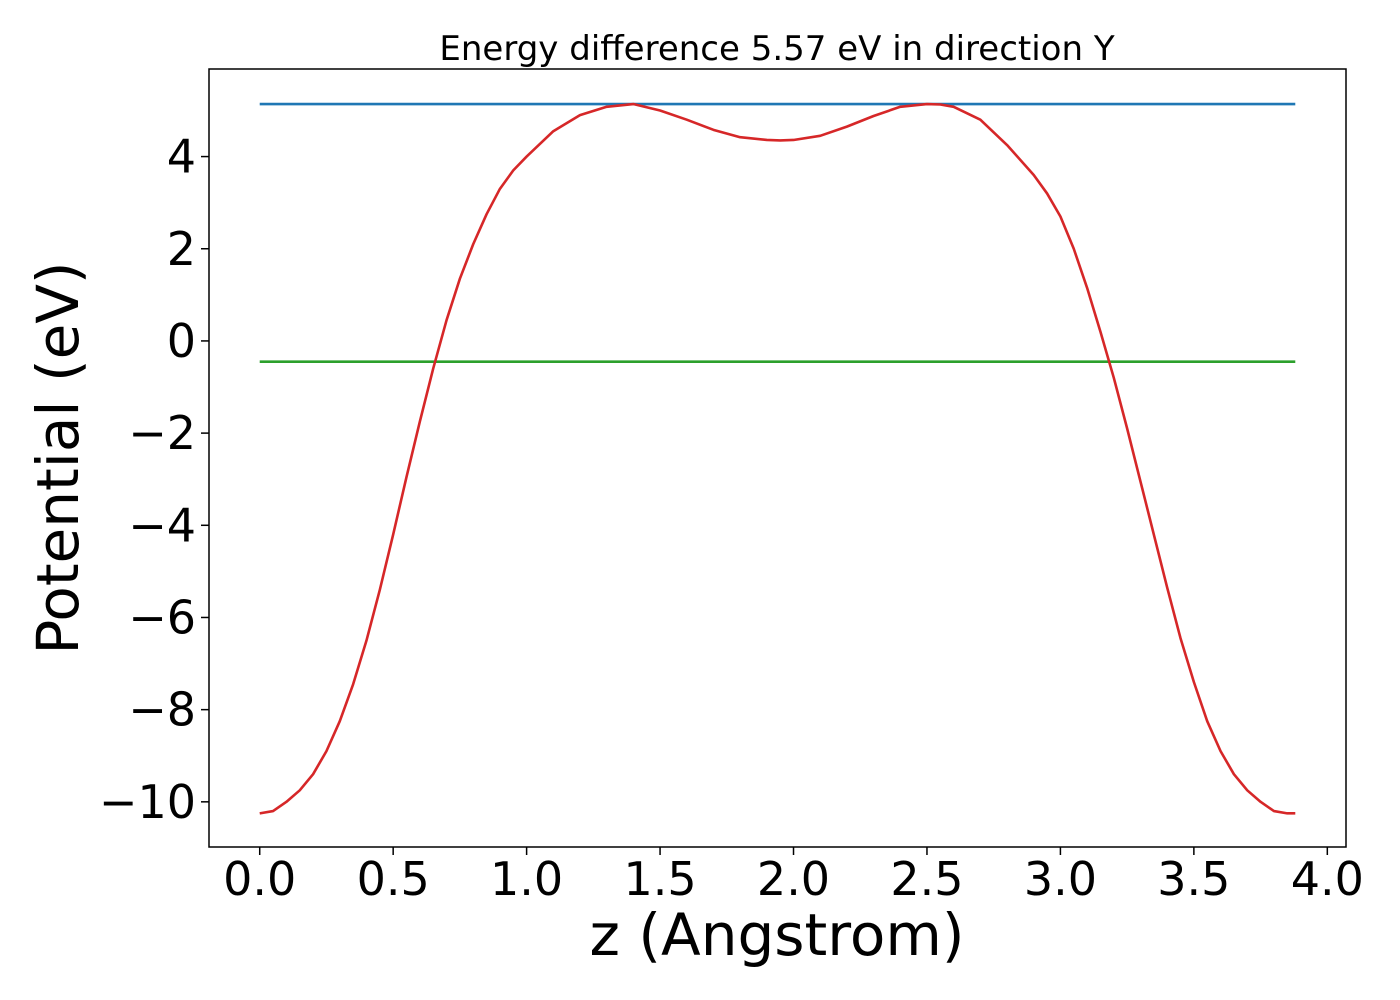  What do you see at coordinates (154, 479) in the screenshot?
I see `y-axis: 4 2 0 −2 −4 −6 −8 −10` at bounding box center [154, 479].